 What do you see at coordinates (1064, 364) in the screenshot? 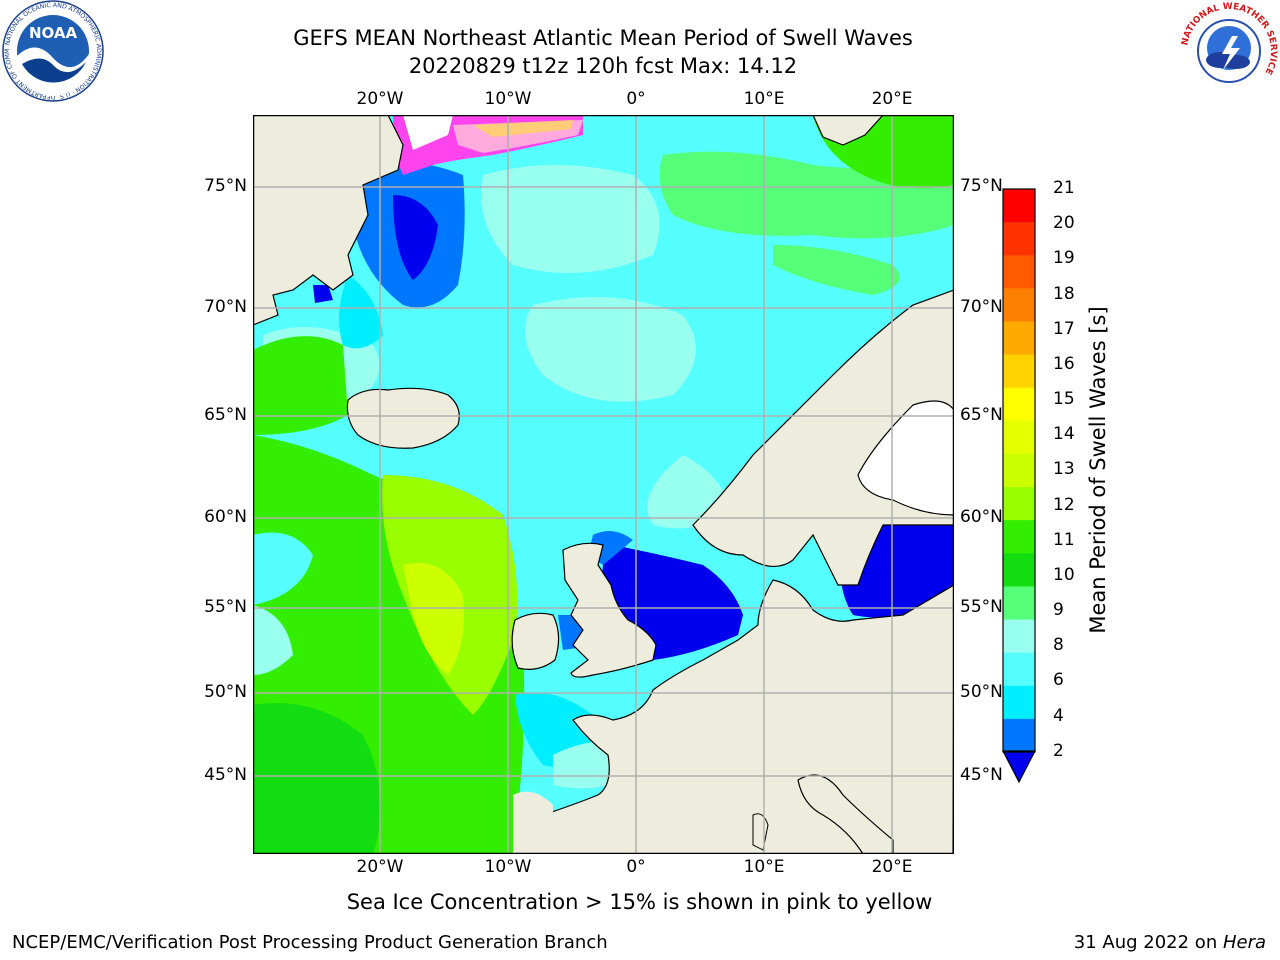
I see `colorbar-tick-16: 16` at bounding box center [1064, 364].